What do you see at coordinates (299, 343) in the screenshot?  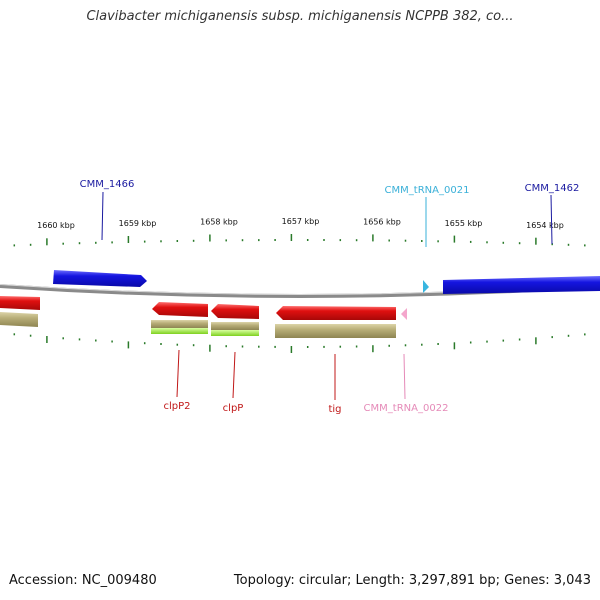 I see `scale-ticks-bottom` at bounding box center [299, 343].